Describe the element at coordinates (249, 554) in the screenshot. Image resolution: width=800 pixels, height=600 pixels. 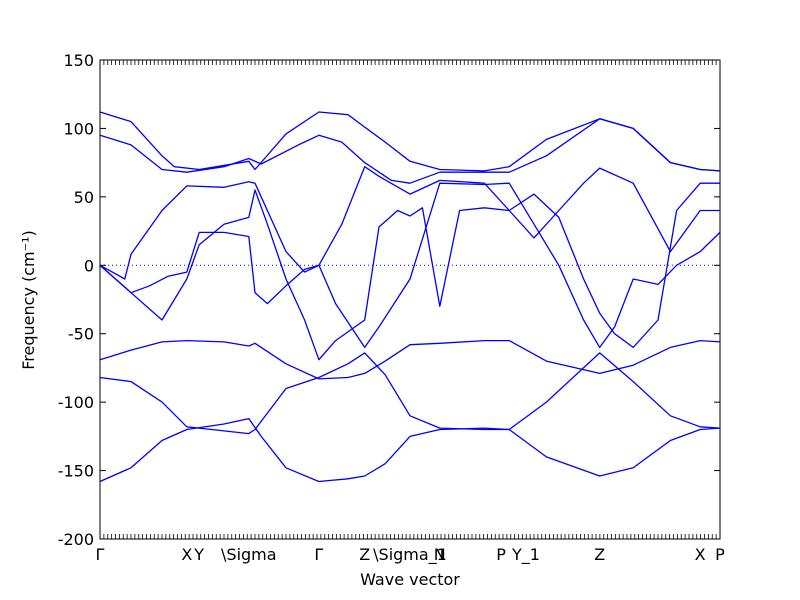
I see `x-tick-label: \Sigma` at that location.